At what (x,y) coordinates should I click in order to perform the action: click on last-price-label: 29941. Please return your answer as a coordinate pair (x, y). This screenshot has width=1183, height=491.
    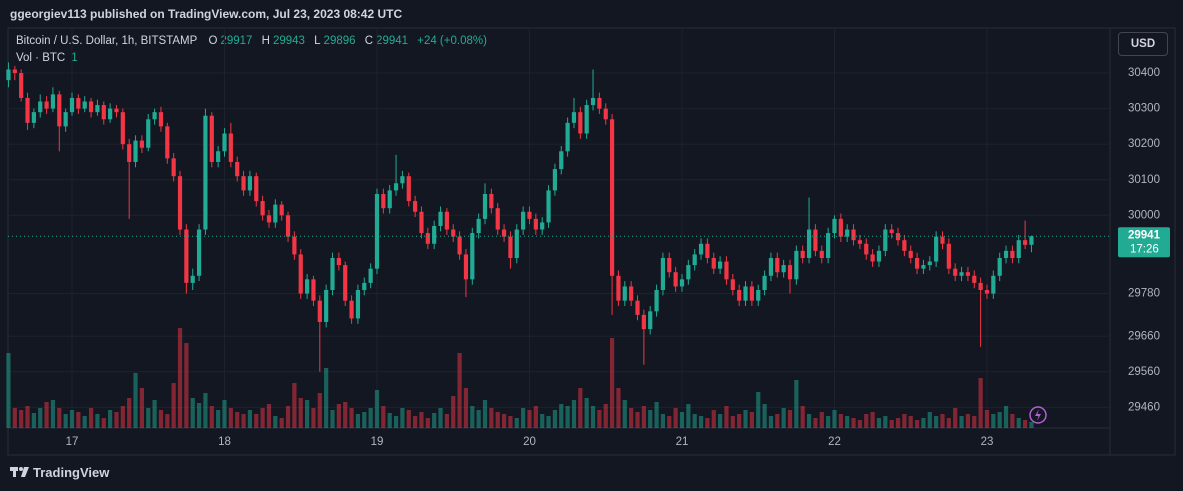
    Looking at the image, I should click on (1144, 235).